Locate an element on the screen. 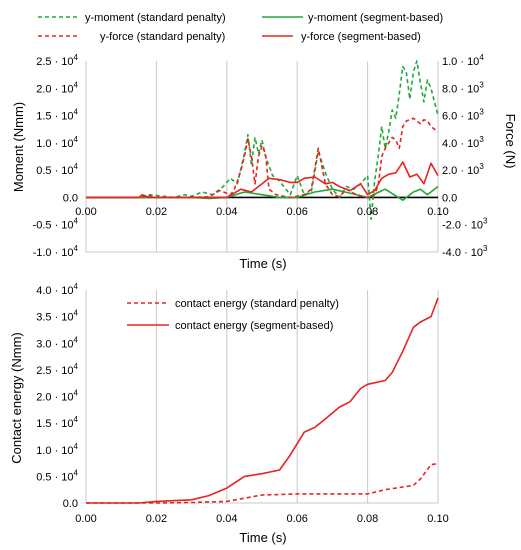 The image size is (521, 550). y-tick-label: 3.0 · 10⁴ is located at coordinates (57, 342).